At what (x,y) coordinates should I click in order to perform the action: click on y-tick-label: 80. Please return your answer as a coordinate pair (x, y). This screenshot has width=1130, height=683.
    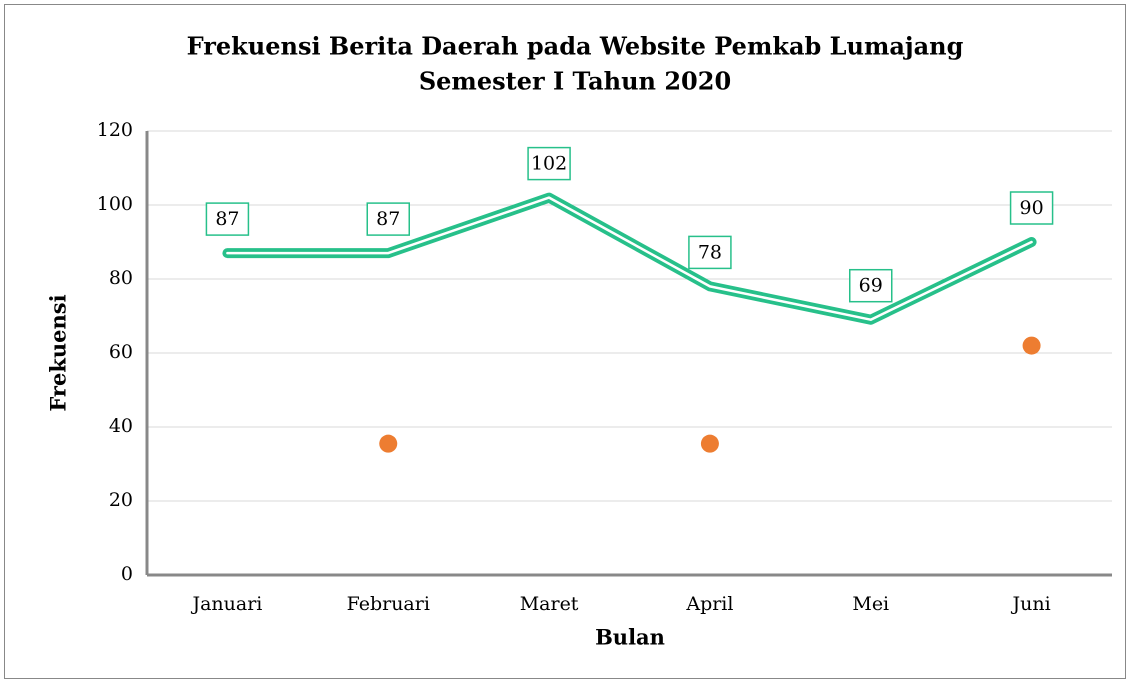
    Looking at the image, I should click on (121, 278).